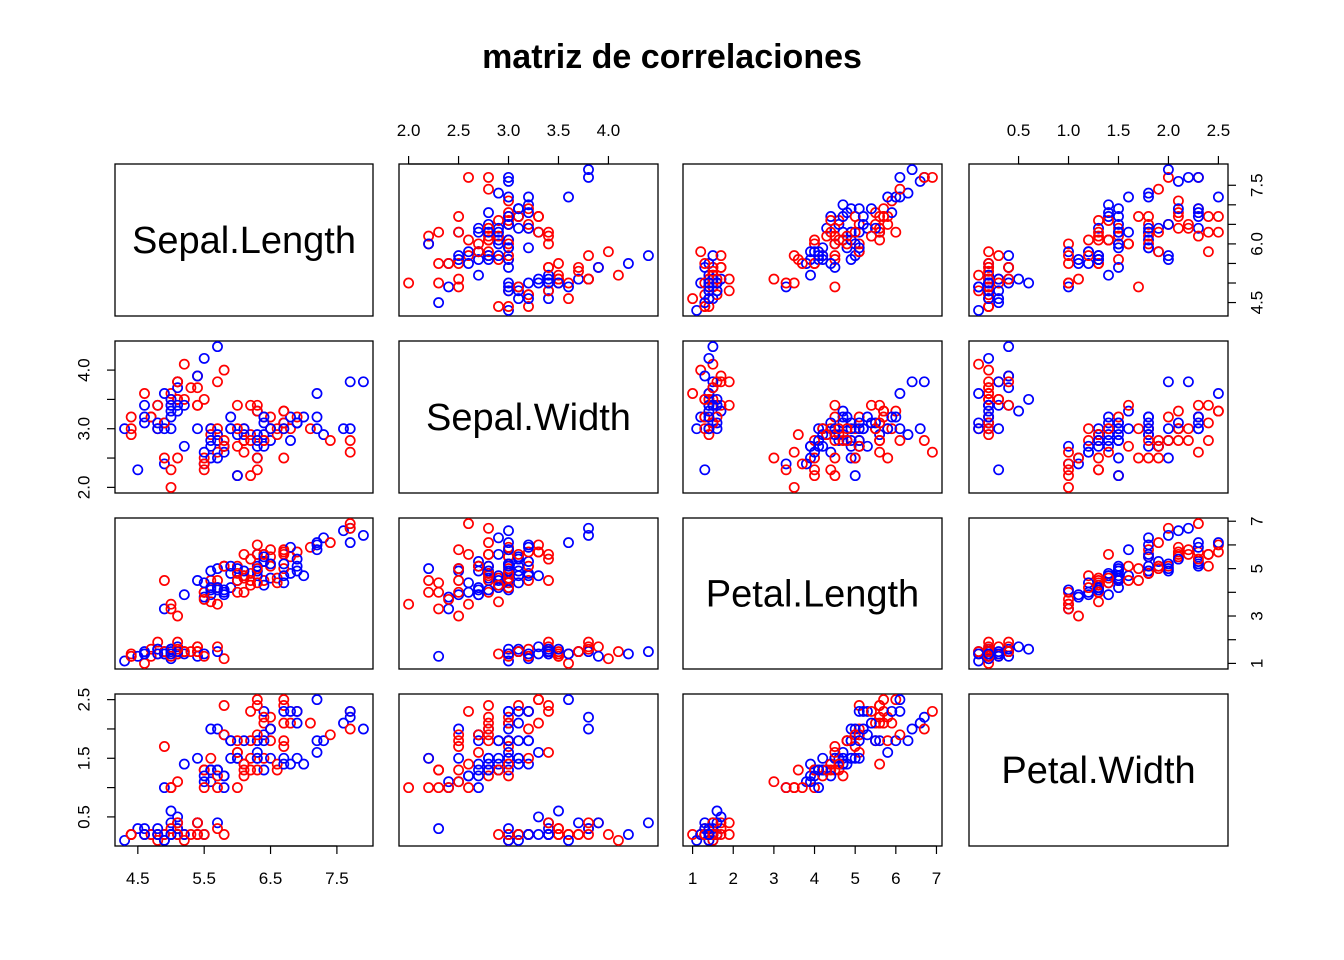  What do you see at coordinates (439, 770) in the screenshot?
I see `point-87-petal-width-vs-sepal-width` at bounding box center [439, 770].